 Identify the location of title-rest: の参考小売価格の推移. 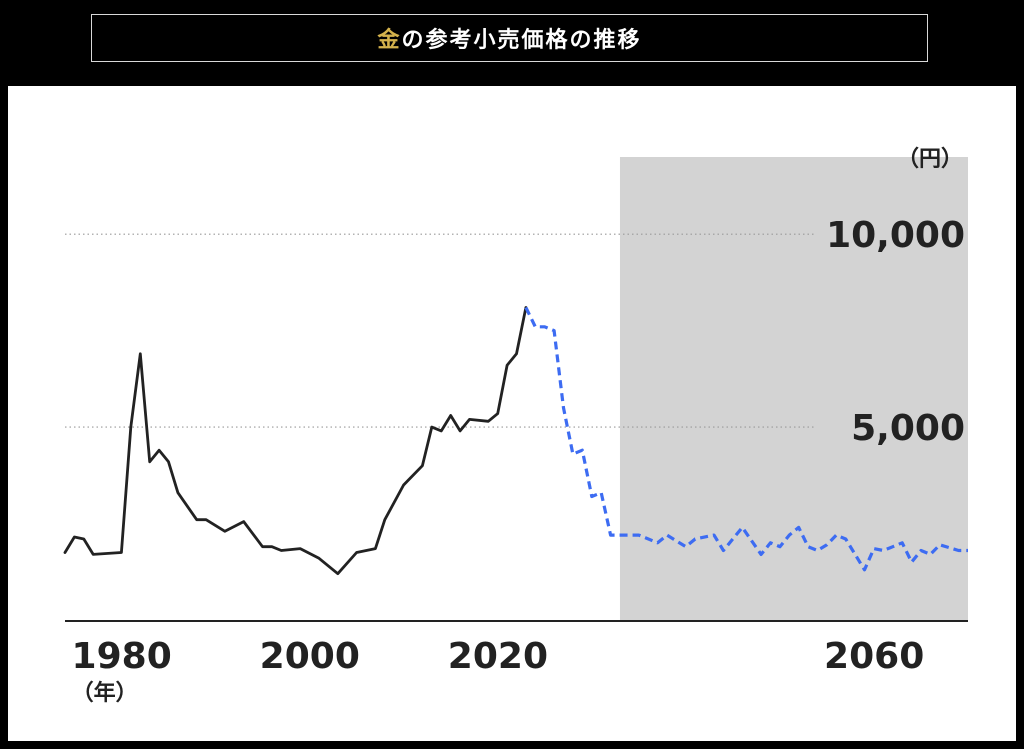
(521, 40).